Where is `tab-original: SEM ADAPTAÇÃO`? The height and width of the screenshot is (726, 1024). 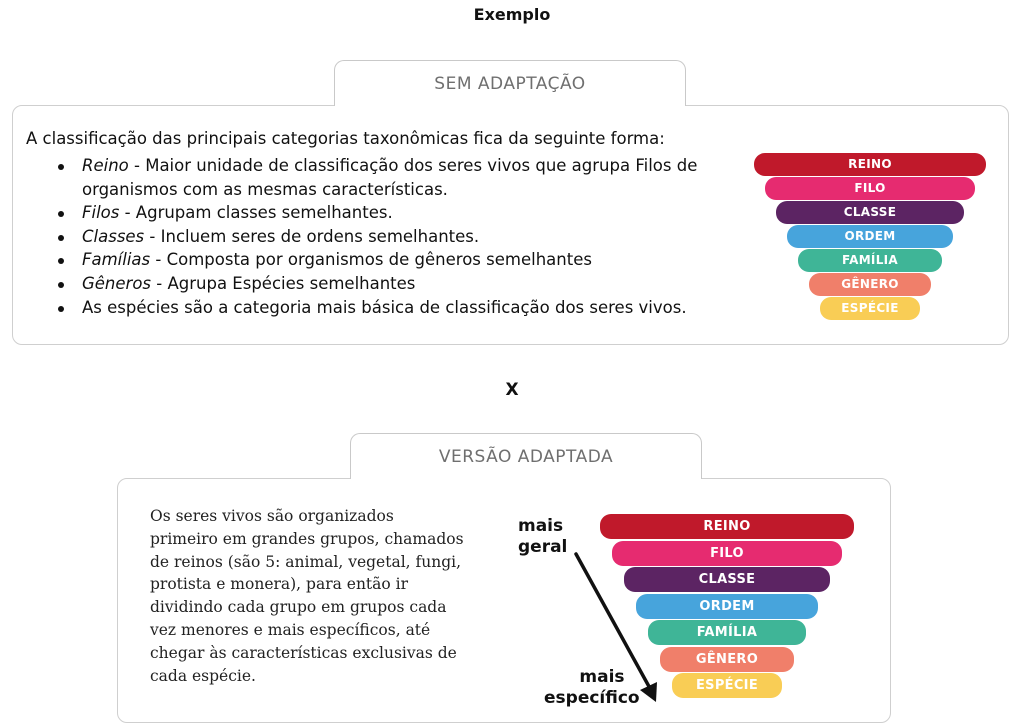 tab-original: SEM ADAPTAÇÃO is located at coordinates (510, 83).